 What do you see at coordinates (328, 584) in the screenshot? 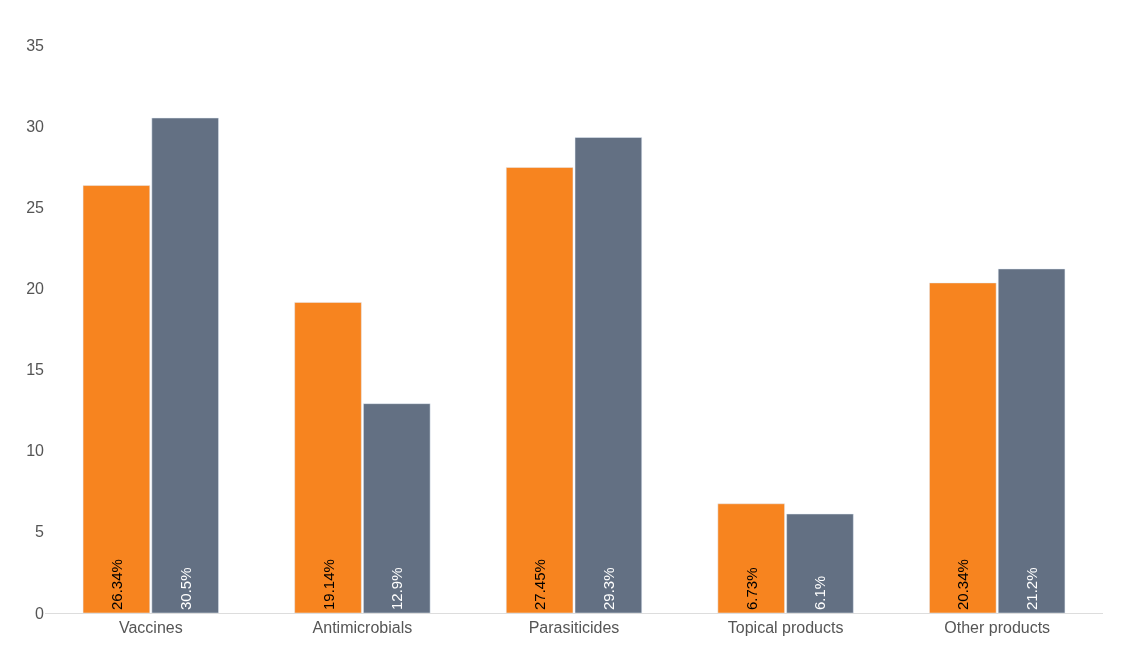
I see `data-label: 19.14%` at bounding box center [328, 584].